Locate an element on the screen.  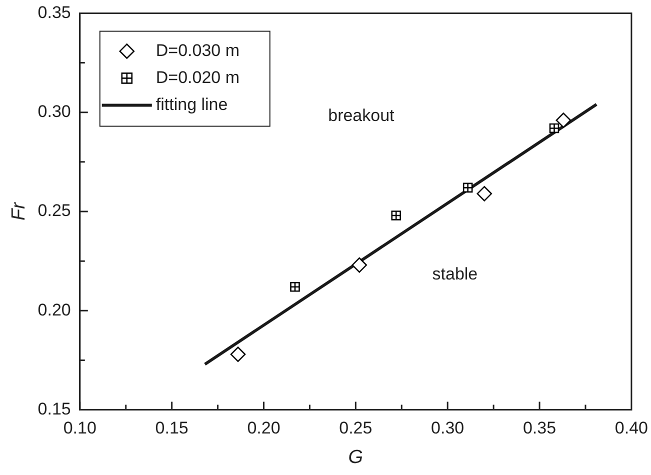
x-tick-label: 0.20 is located at coordinates (263, 428).